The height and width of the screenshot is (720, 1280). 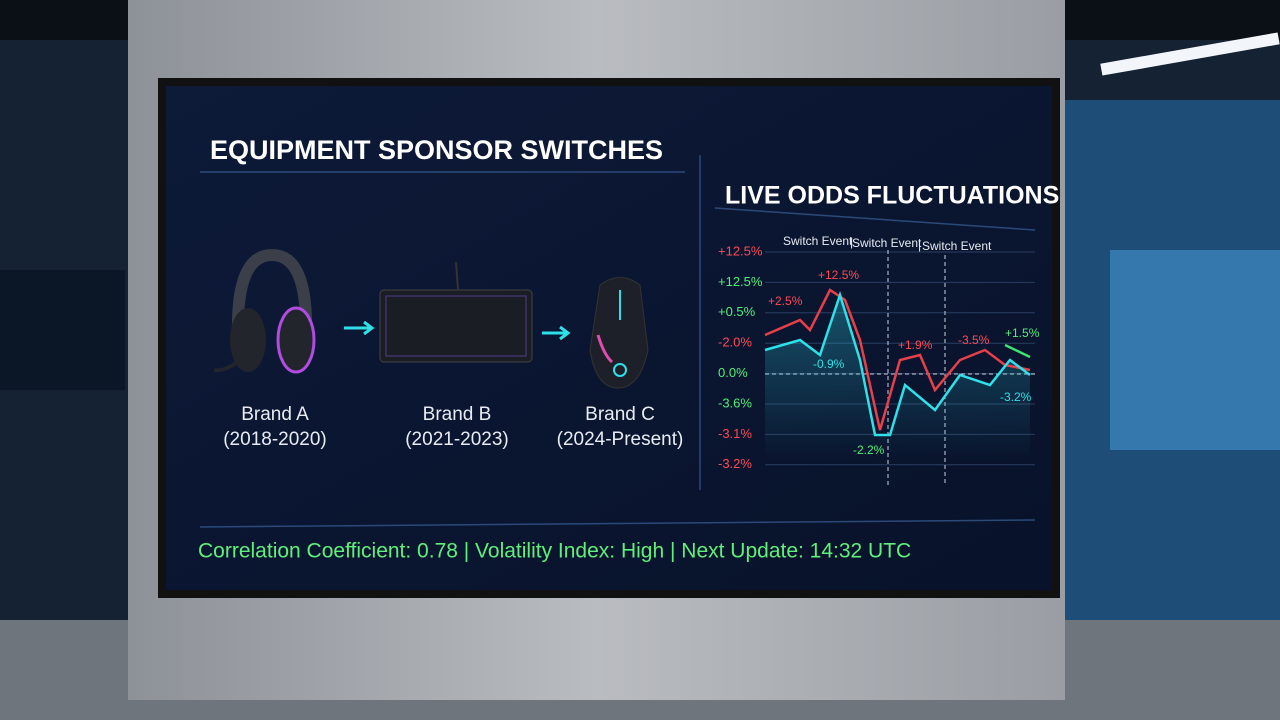 I want to click on y-axis-label: -3.6%, so click(x=735, y=402).